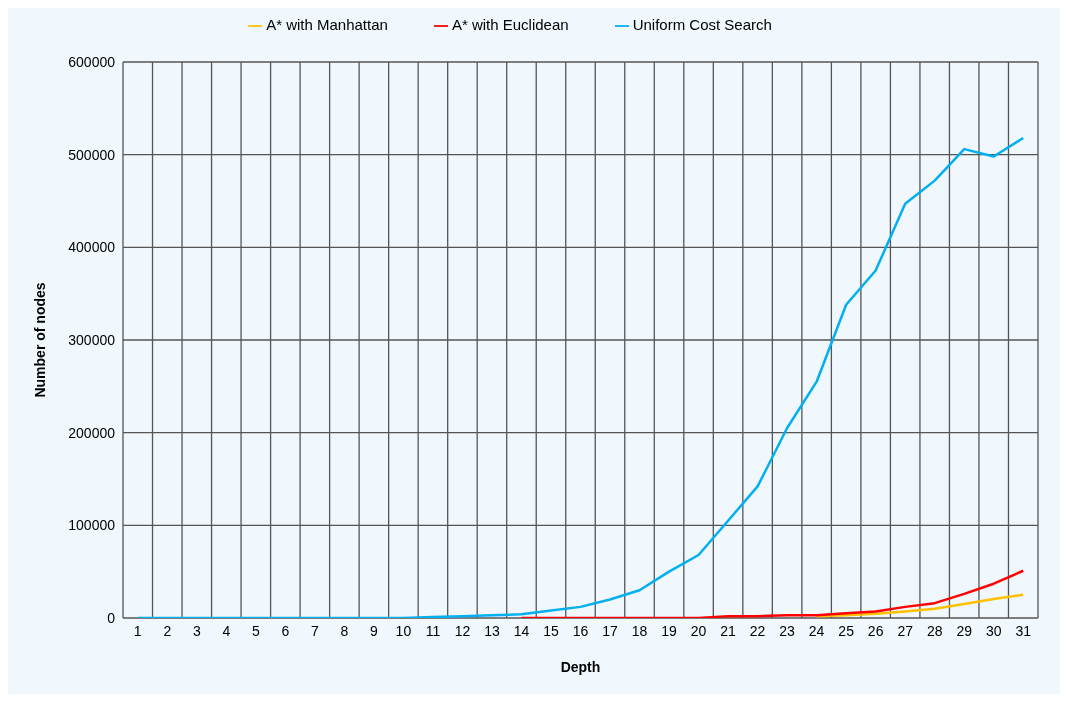 This screenshot has width=1068, height=702. Describe the element at coordinates (373, 630) in the screenshot. I see `x-tick-label: 9` at that location.